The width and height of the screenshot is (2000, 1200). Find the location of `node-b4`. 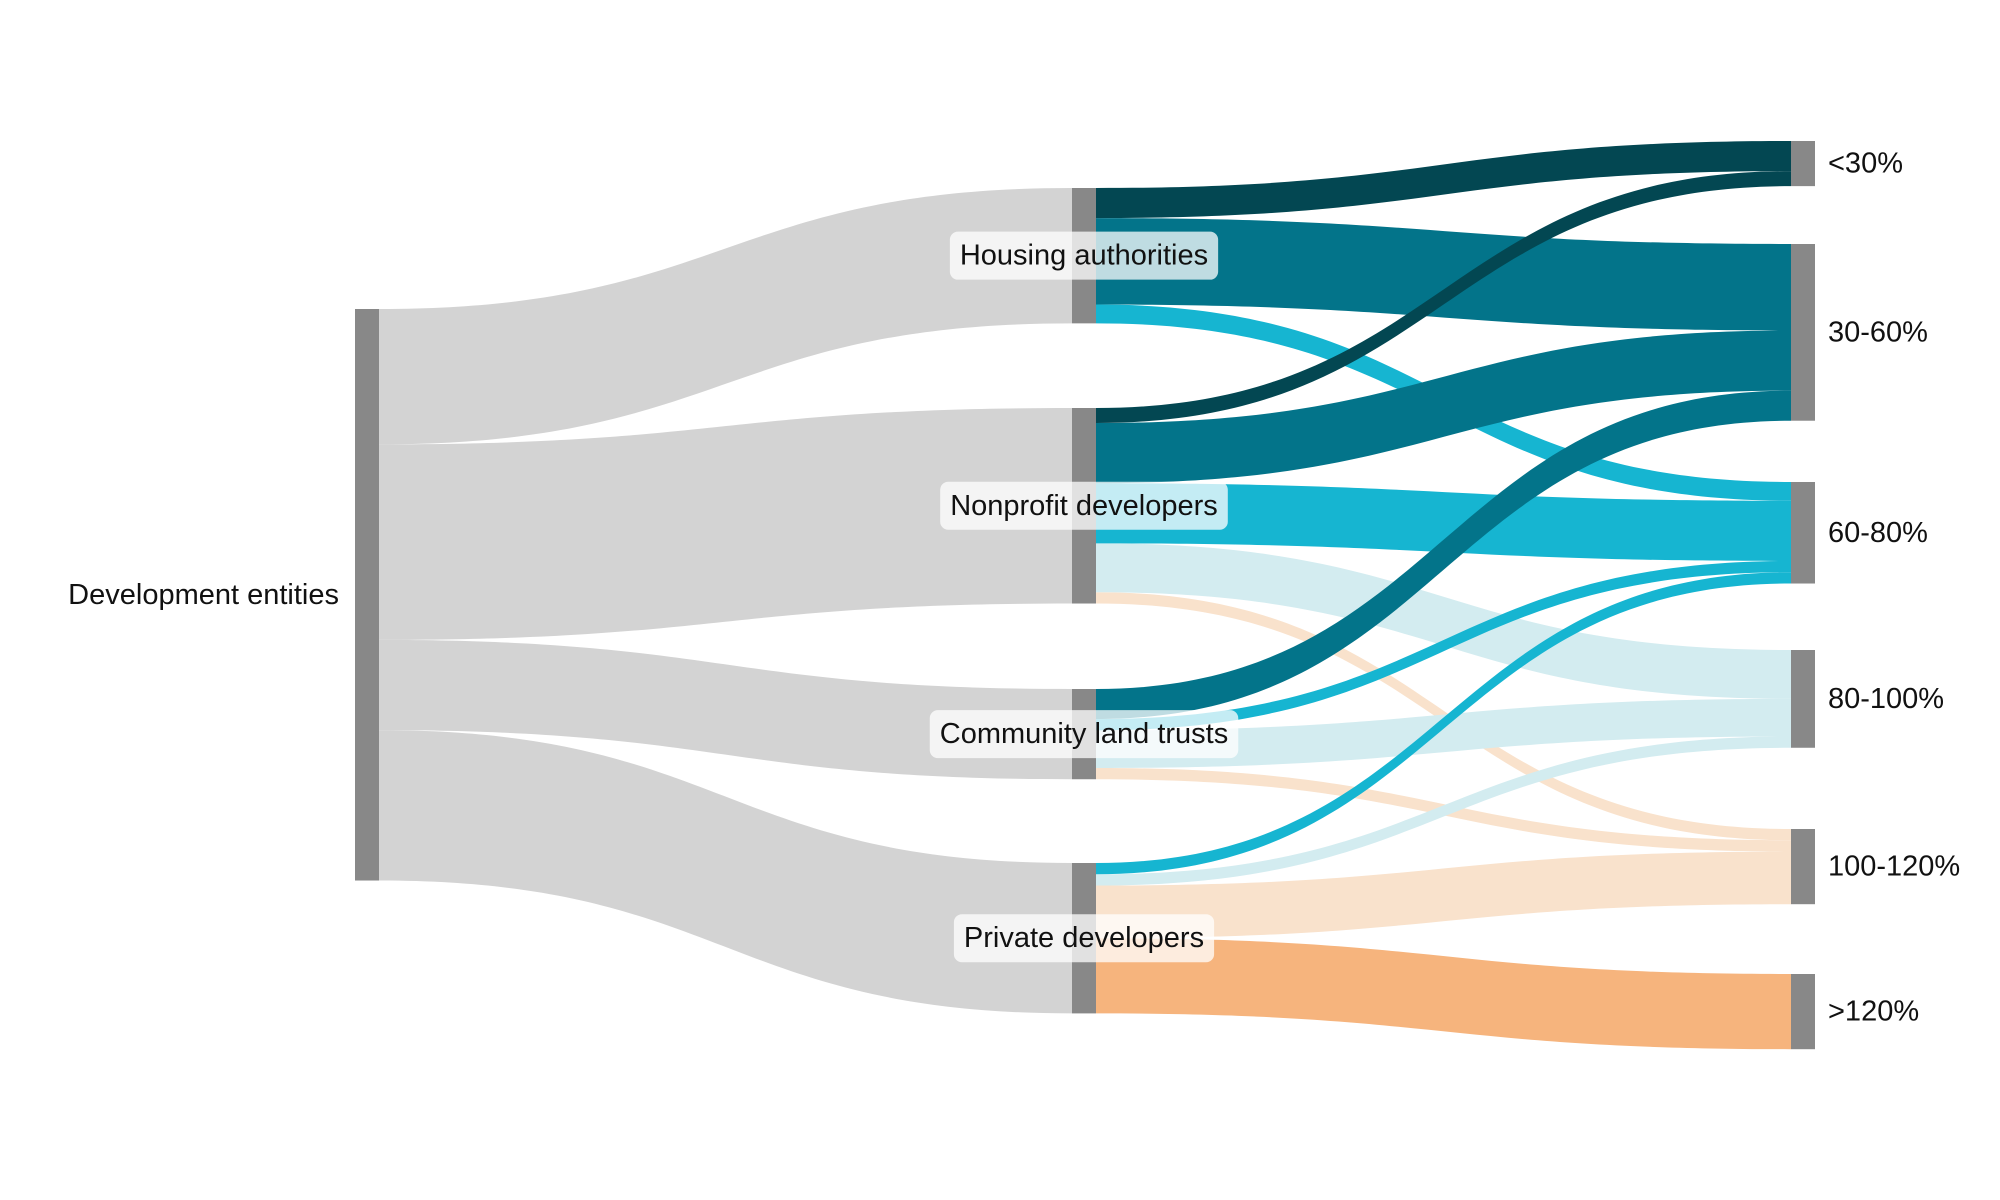

node-b4 is located at coordinates (1803, 699).